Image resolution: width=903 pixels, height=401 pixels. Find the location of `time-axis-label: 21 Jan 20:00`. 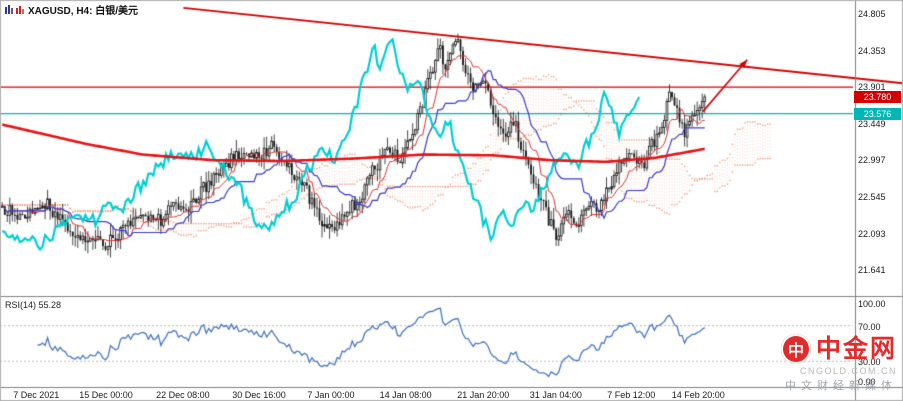

time-axis-label: 21 Jan 20:00 is located at coordinates (483, 394).